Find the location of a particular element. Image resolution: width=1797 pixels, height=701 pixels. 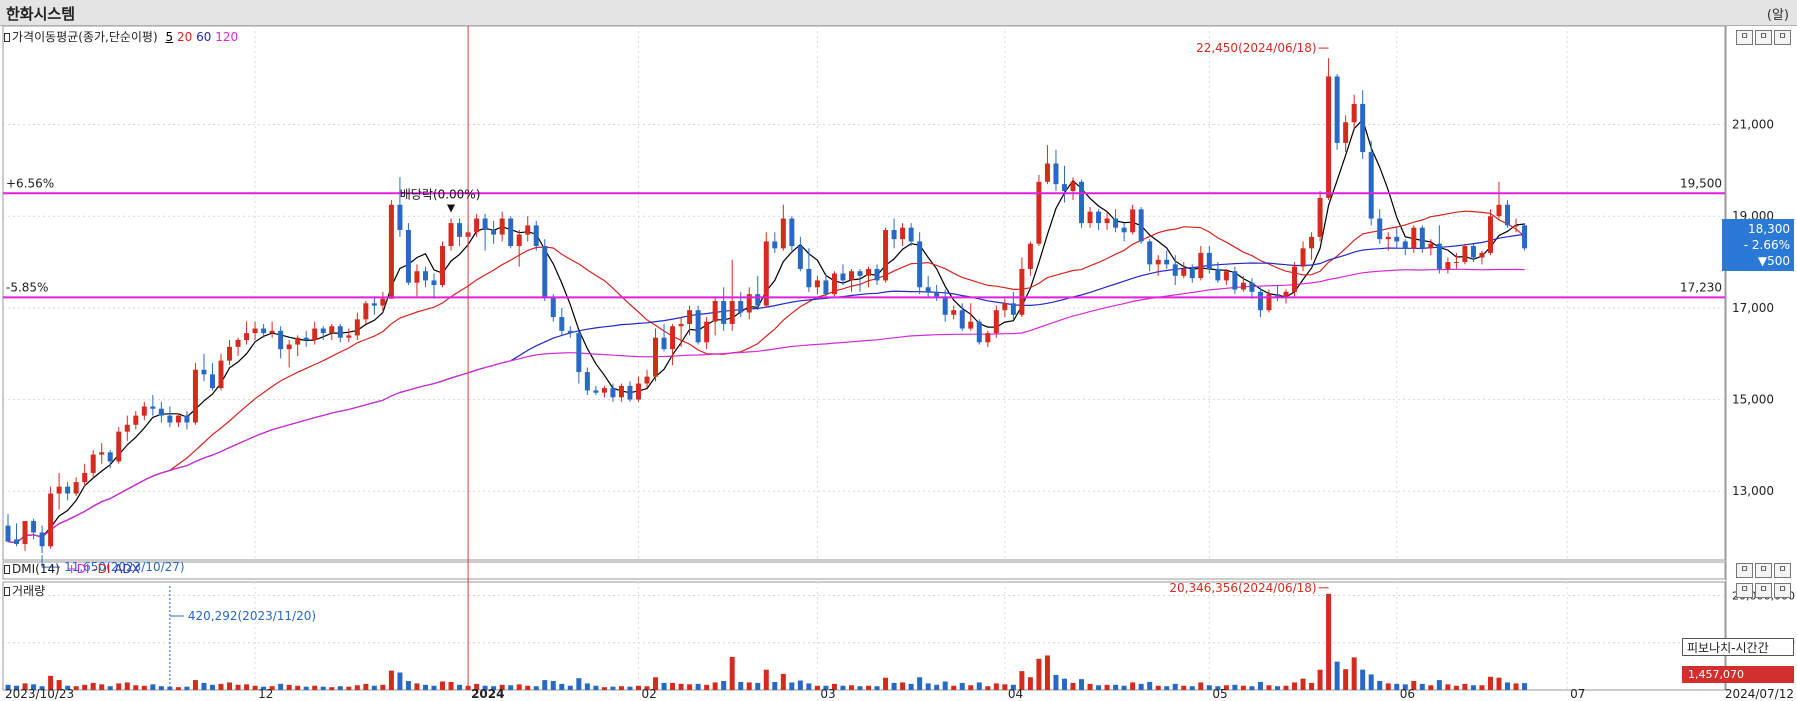

price-panel-header: 가격이동평균(종가,단순이평) 5 20 60 120 is located at coordinates (121, 36).